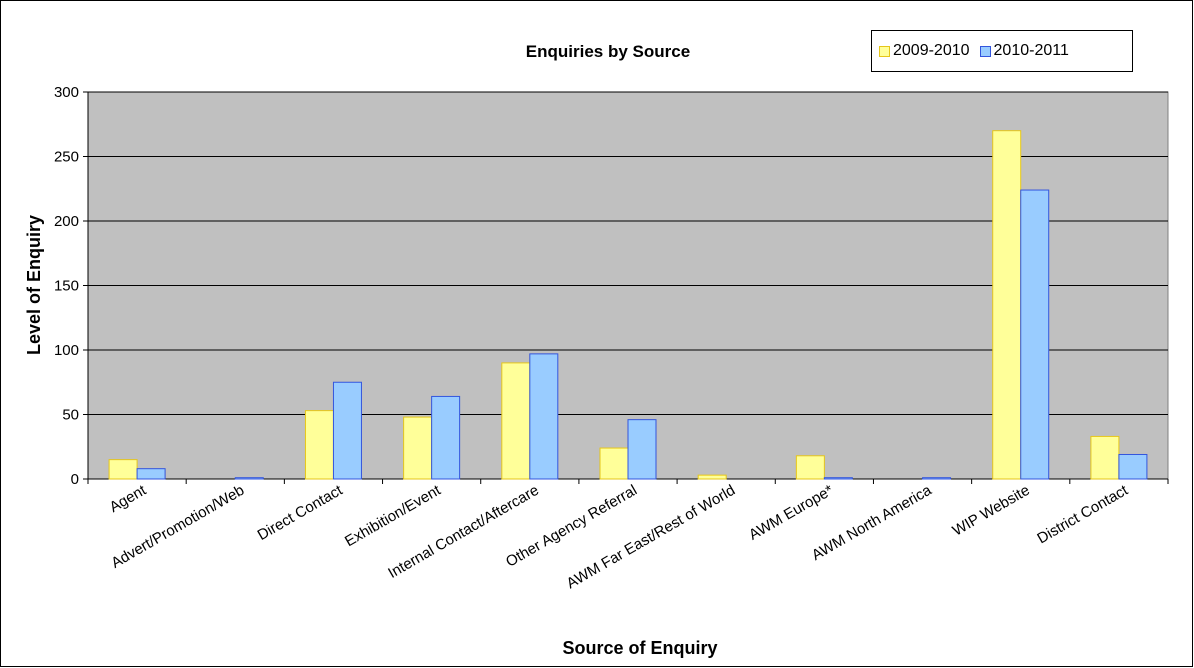 The width and height of the screenshot is (1194, 668). Describe the element at coordinates (639, 648) in the screenshot. I see `x-axis-label: Source of Enquiry` at that location.